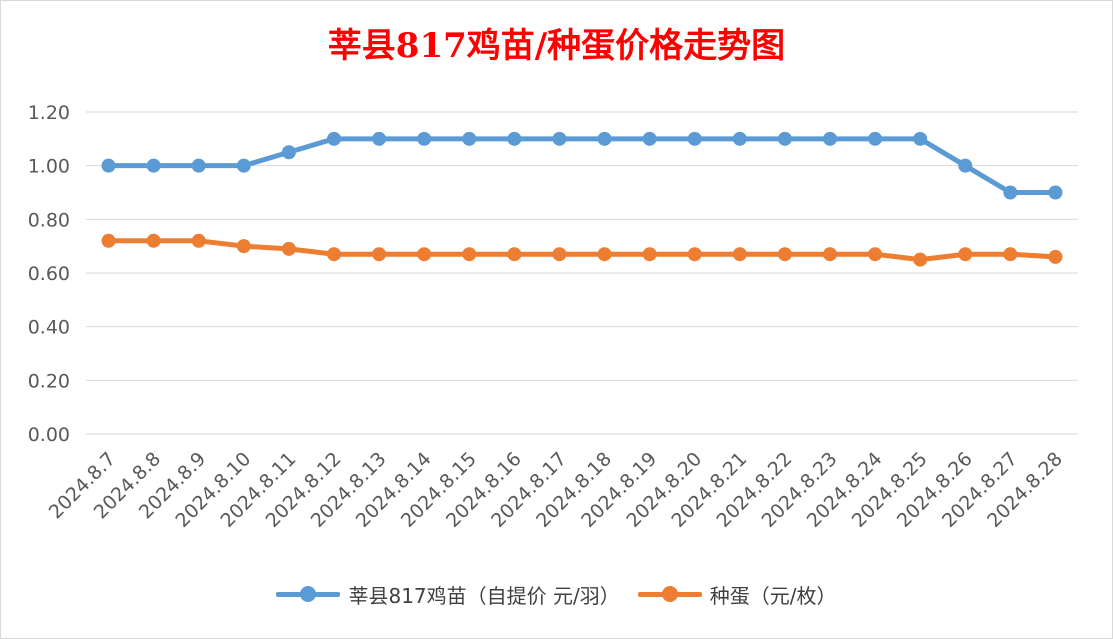  I want to click on legend-swatch-egg, so click(669, 594).